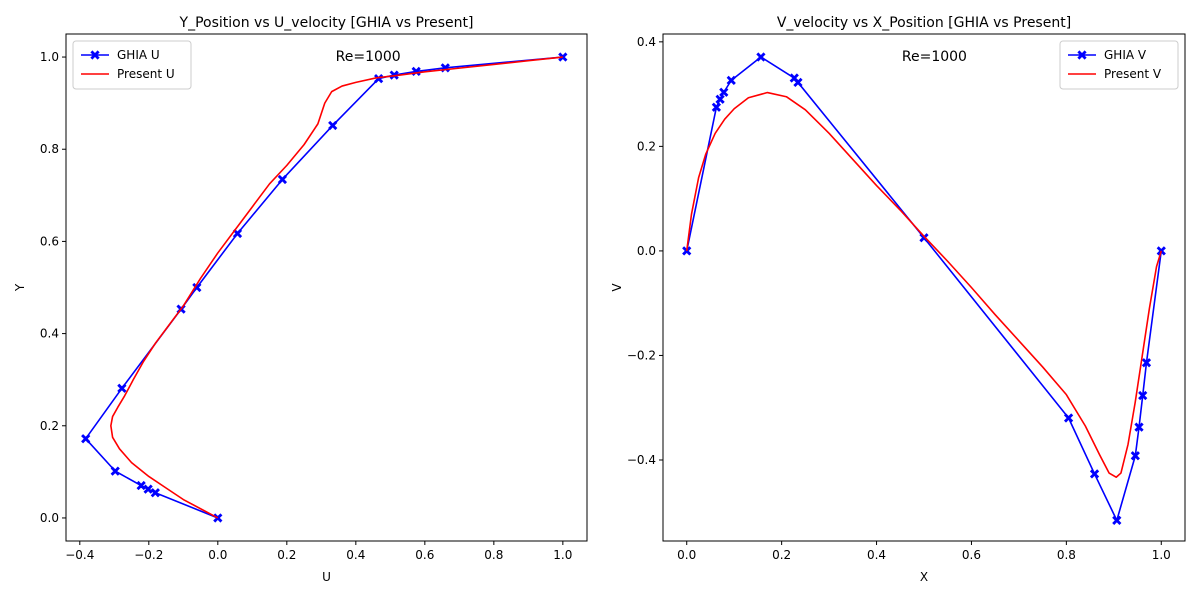 Image resolution: width=1200 pixels, height=604 pixels. I want to click on chart1-y-tick-label: 0.2, so click(49, 426).